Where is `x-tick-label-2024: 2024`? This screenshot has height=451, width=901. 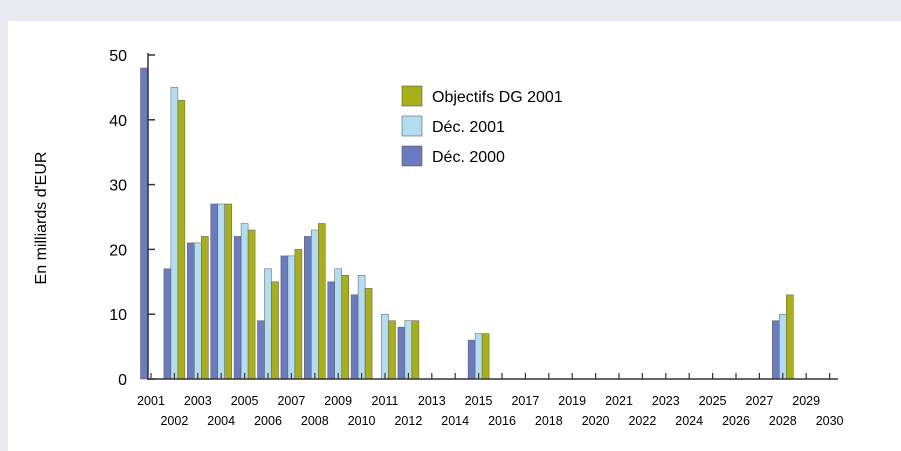 x-tick-label-2024: 2024 is located at coordinates (689, 421).